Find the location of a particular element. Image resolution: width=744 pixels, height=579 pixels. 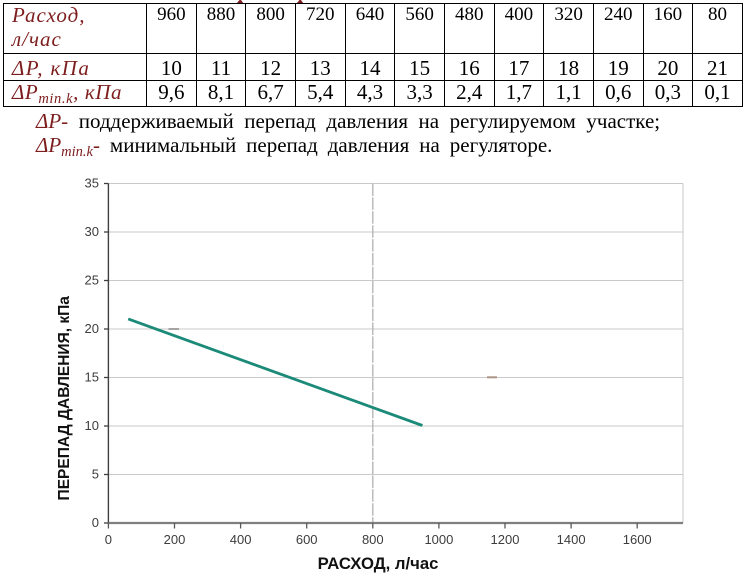

svg-text: 15 is located at coordinates (92, 376).